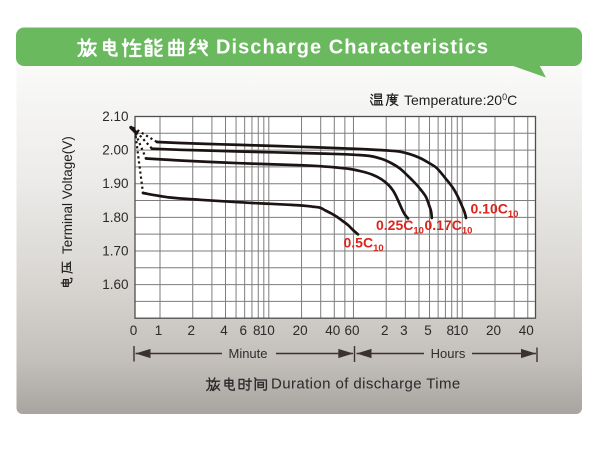  What do you see at coordinates (67, 195) in the screenshot?
I see `svg-text: Terminal Voltage(V)` at bounding box center [67, 195].